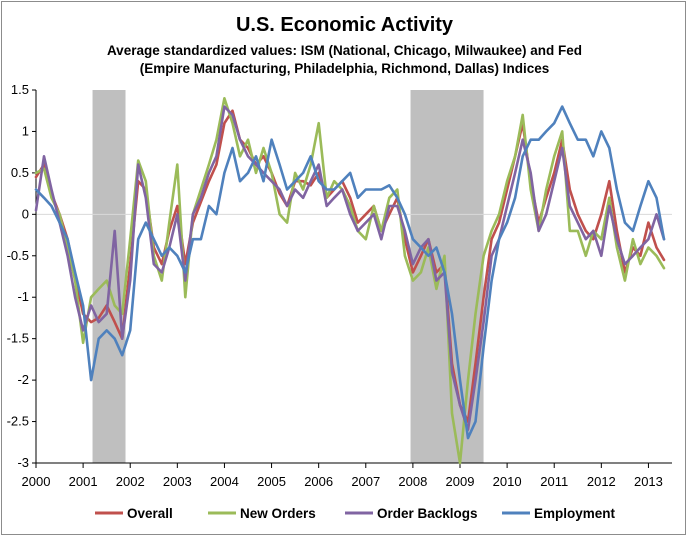 This screenshot has height=538, width=689. I want to click on y-tick-label: -0.5, so click(18, 255).